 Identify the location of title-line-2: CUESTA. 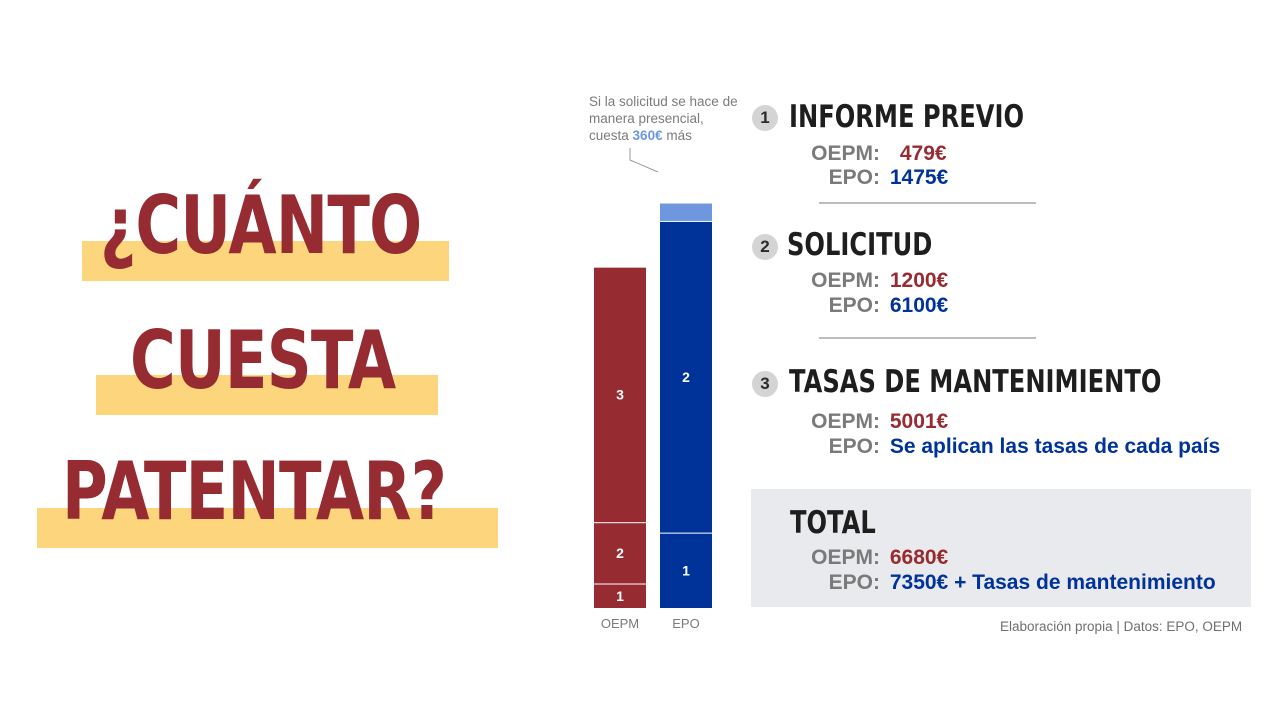
(262, 361).